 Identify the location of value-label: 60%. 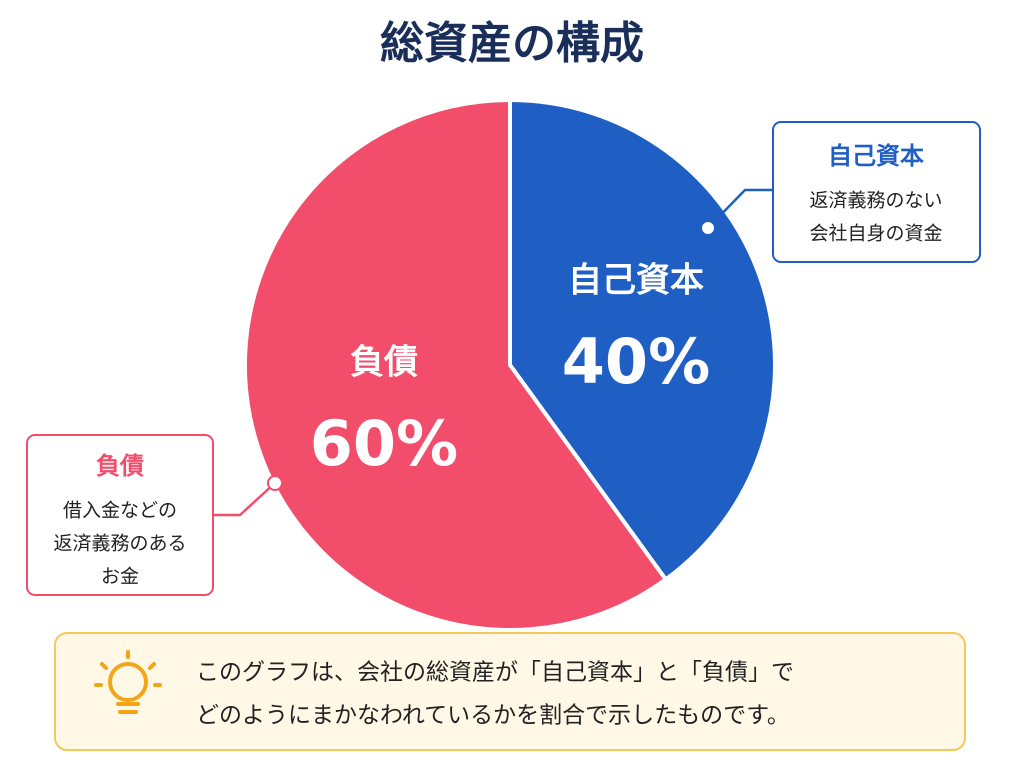
(384, 443).